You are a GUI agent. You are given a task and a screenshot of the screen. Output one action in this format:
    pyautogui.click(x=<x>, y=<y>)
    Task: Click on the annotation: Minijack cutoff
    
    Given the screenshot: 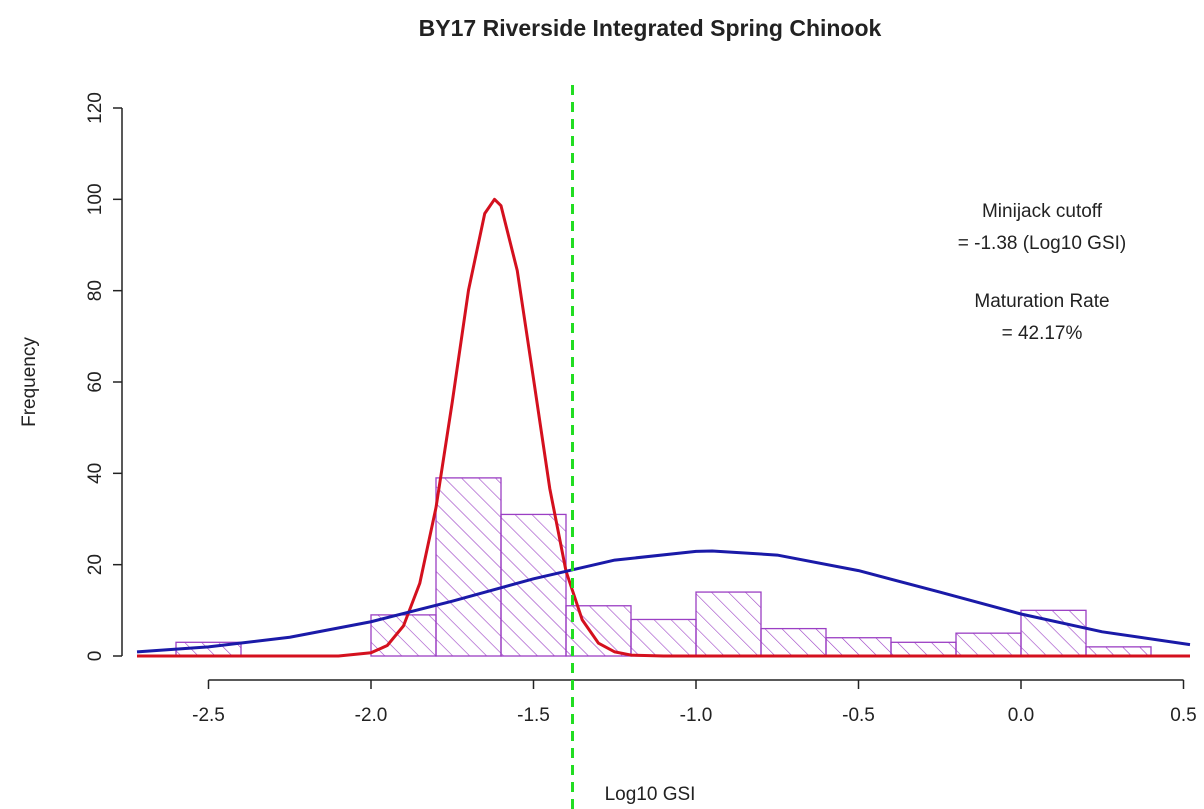 What is the action you would take?
    pyautogui.click(x=1042, y=211)
    